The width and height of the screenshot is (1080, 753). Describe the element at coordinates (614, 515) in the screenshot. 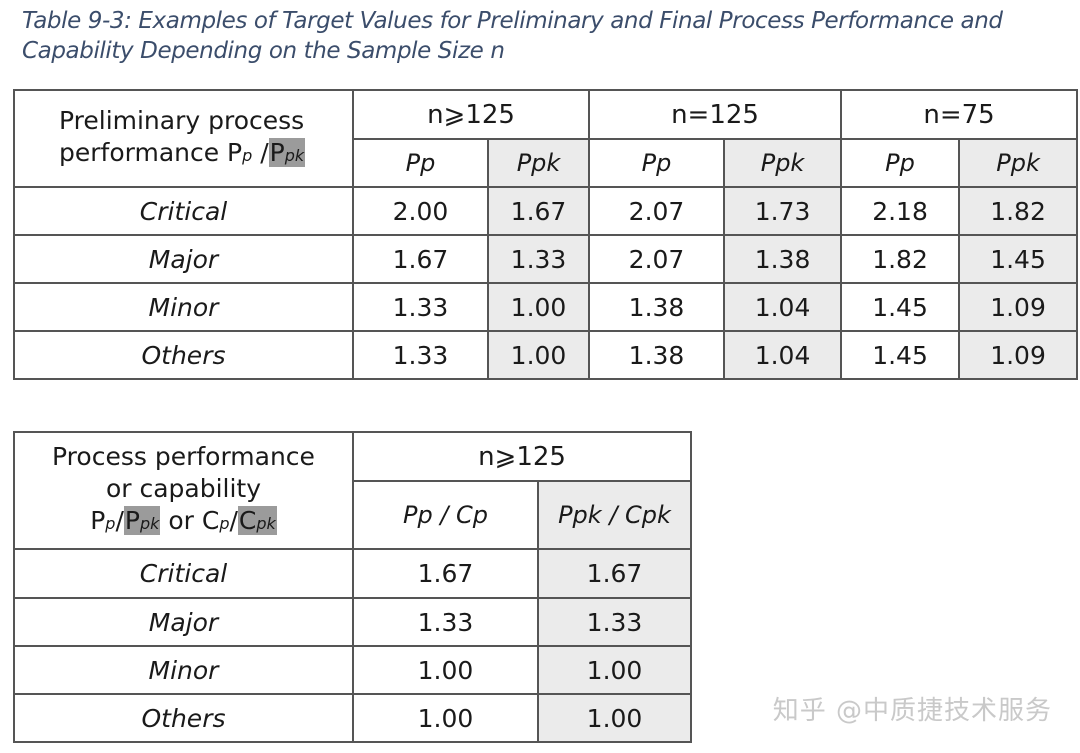

I see `subheader-ppk-cpk: Ppk / Cpk` at that location.